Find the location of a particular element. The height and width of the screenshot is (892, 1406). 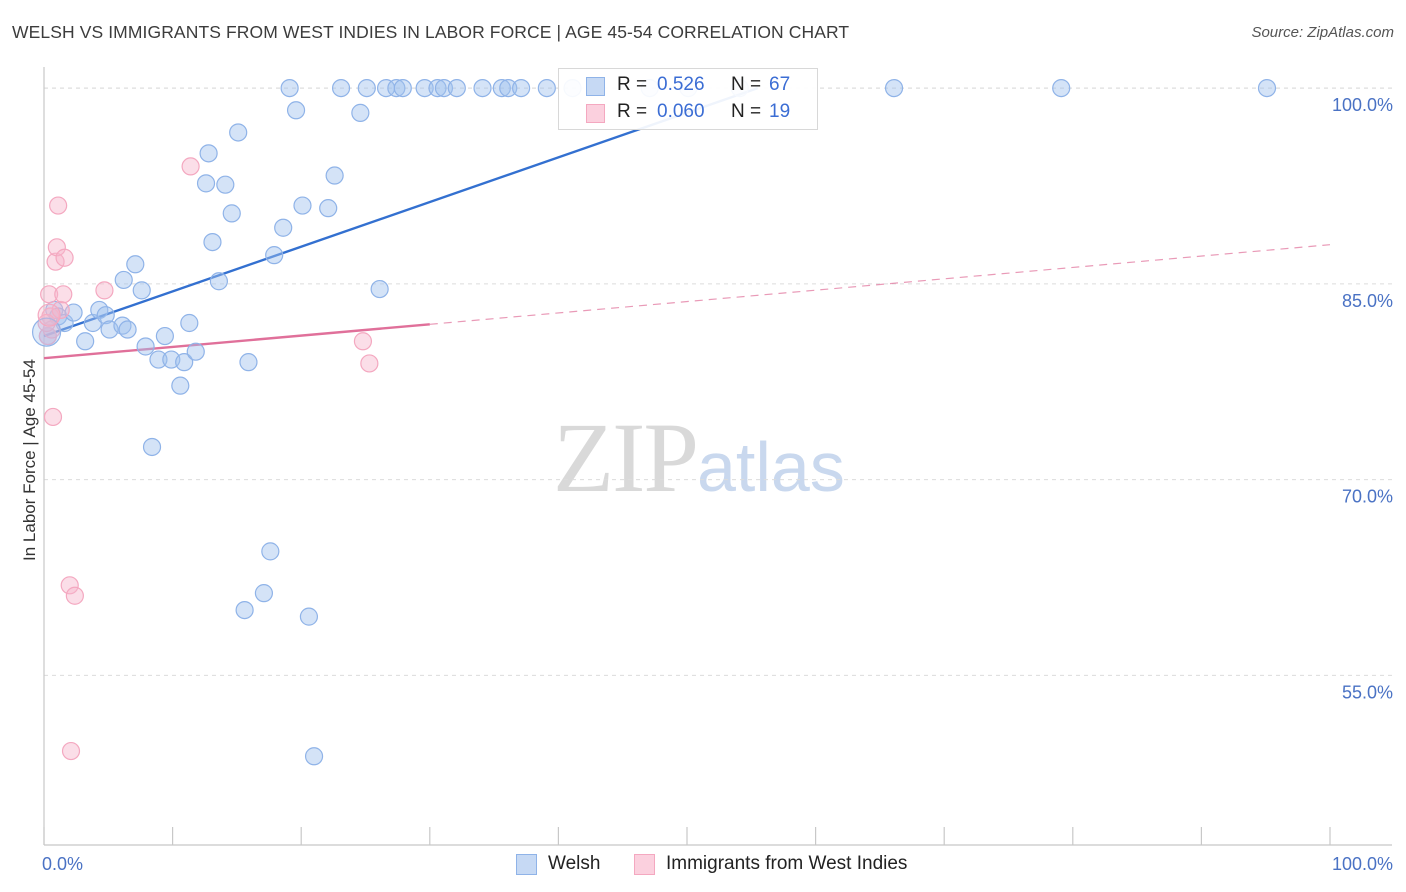

x-tick-label: 100.0% is located at coordinates (1362, 864).